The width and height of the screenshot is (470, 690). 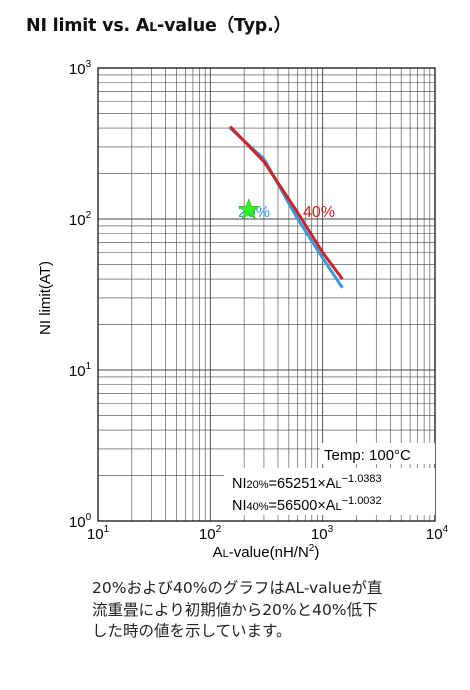 I want to click on equation-40pct: NI40%=56500×AL−1.0032, so click(x=307, y=504).